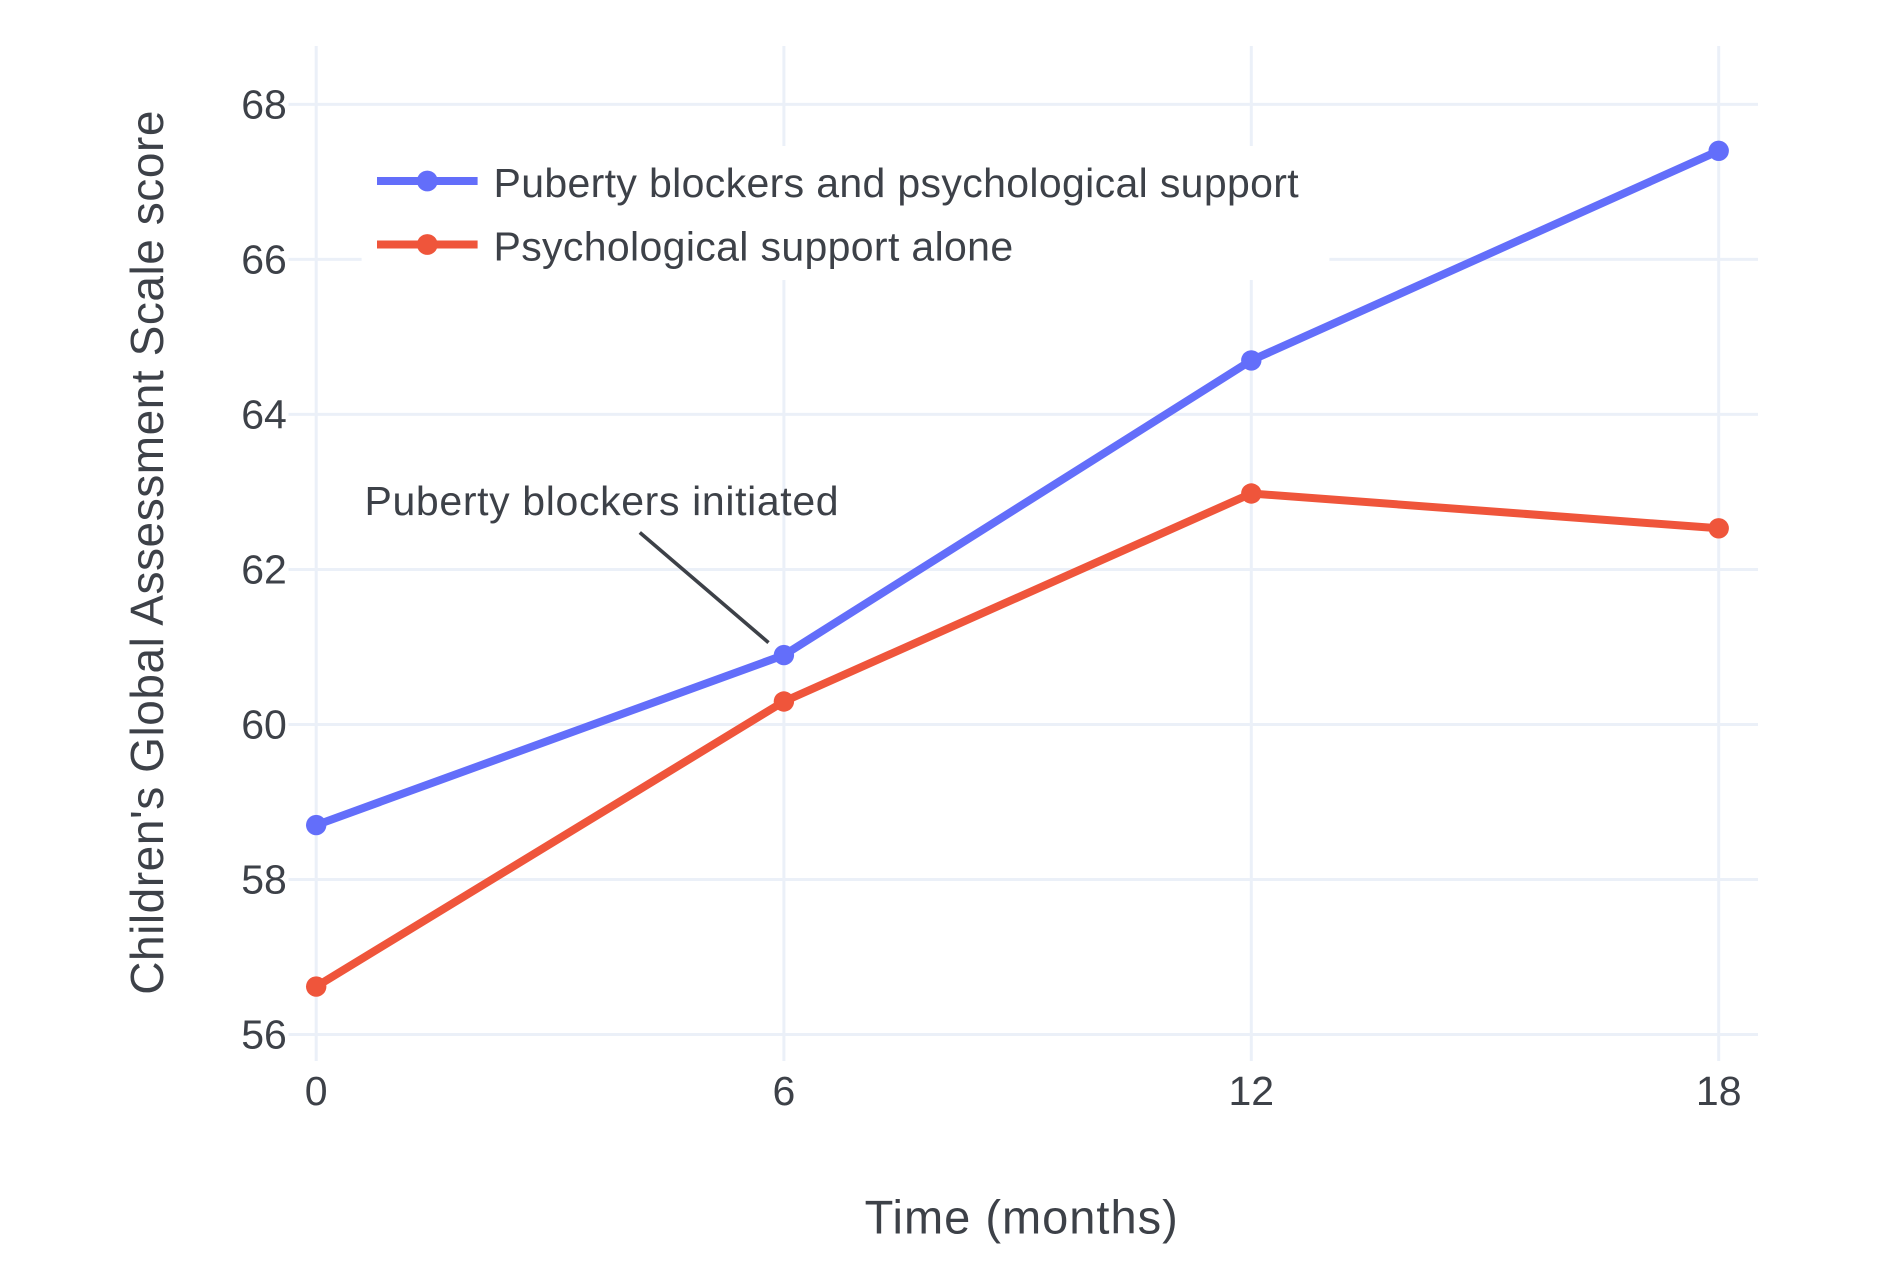 This screenshot has width=1901, height=1282. Describe the element at coordinates (264, 105) in the screenshot. I see `svg-text: 68` at that location.